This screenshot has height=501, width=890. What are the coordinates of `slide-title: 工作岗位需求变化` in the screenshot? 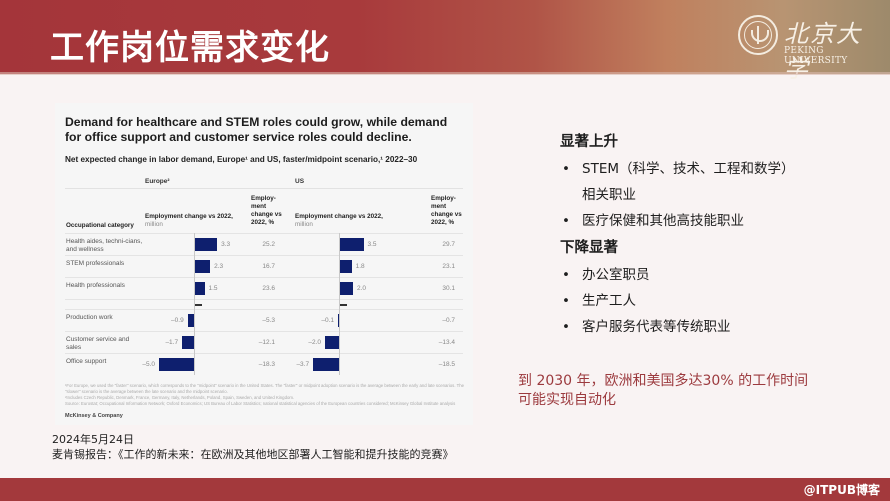 It's located at (190, 48).